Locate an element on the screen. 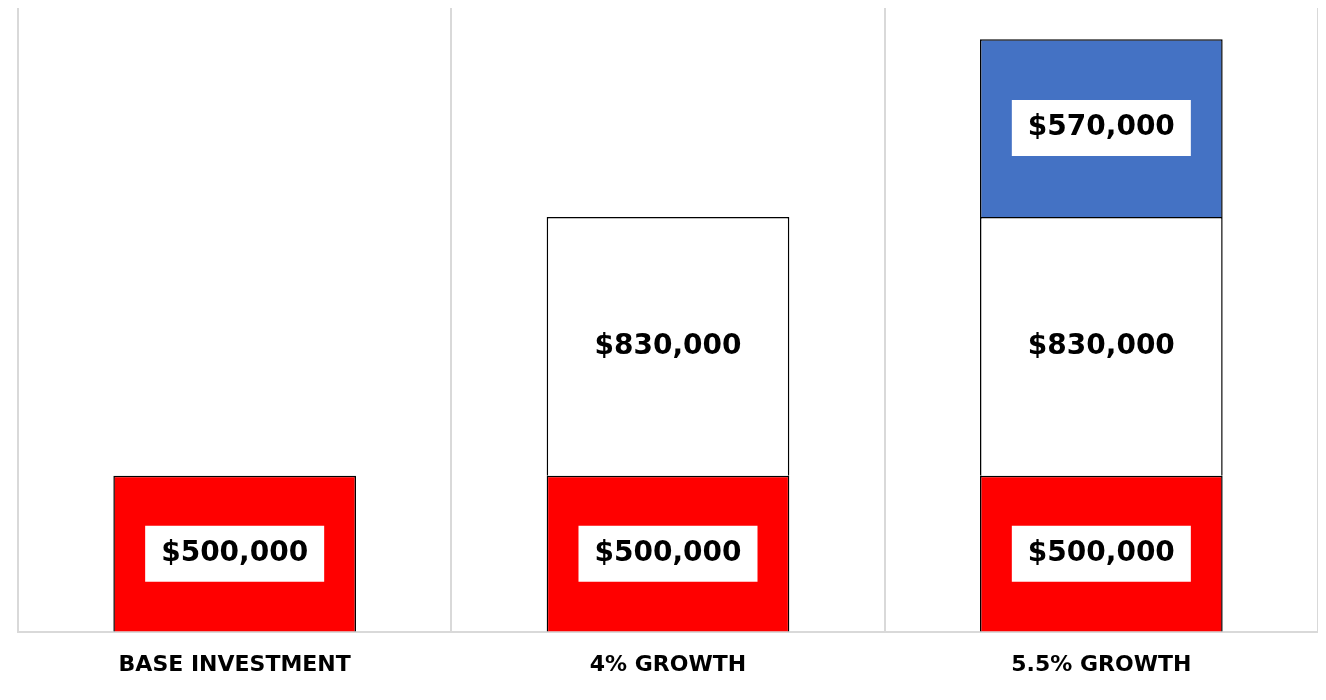  x-tick-label: 4% GROWTH is located at coordinates (668, 663).